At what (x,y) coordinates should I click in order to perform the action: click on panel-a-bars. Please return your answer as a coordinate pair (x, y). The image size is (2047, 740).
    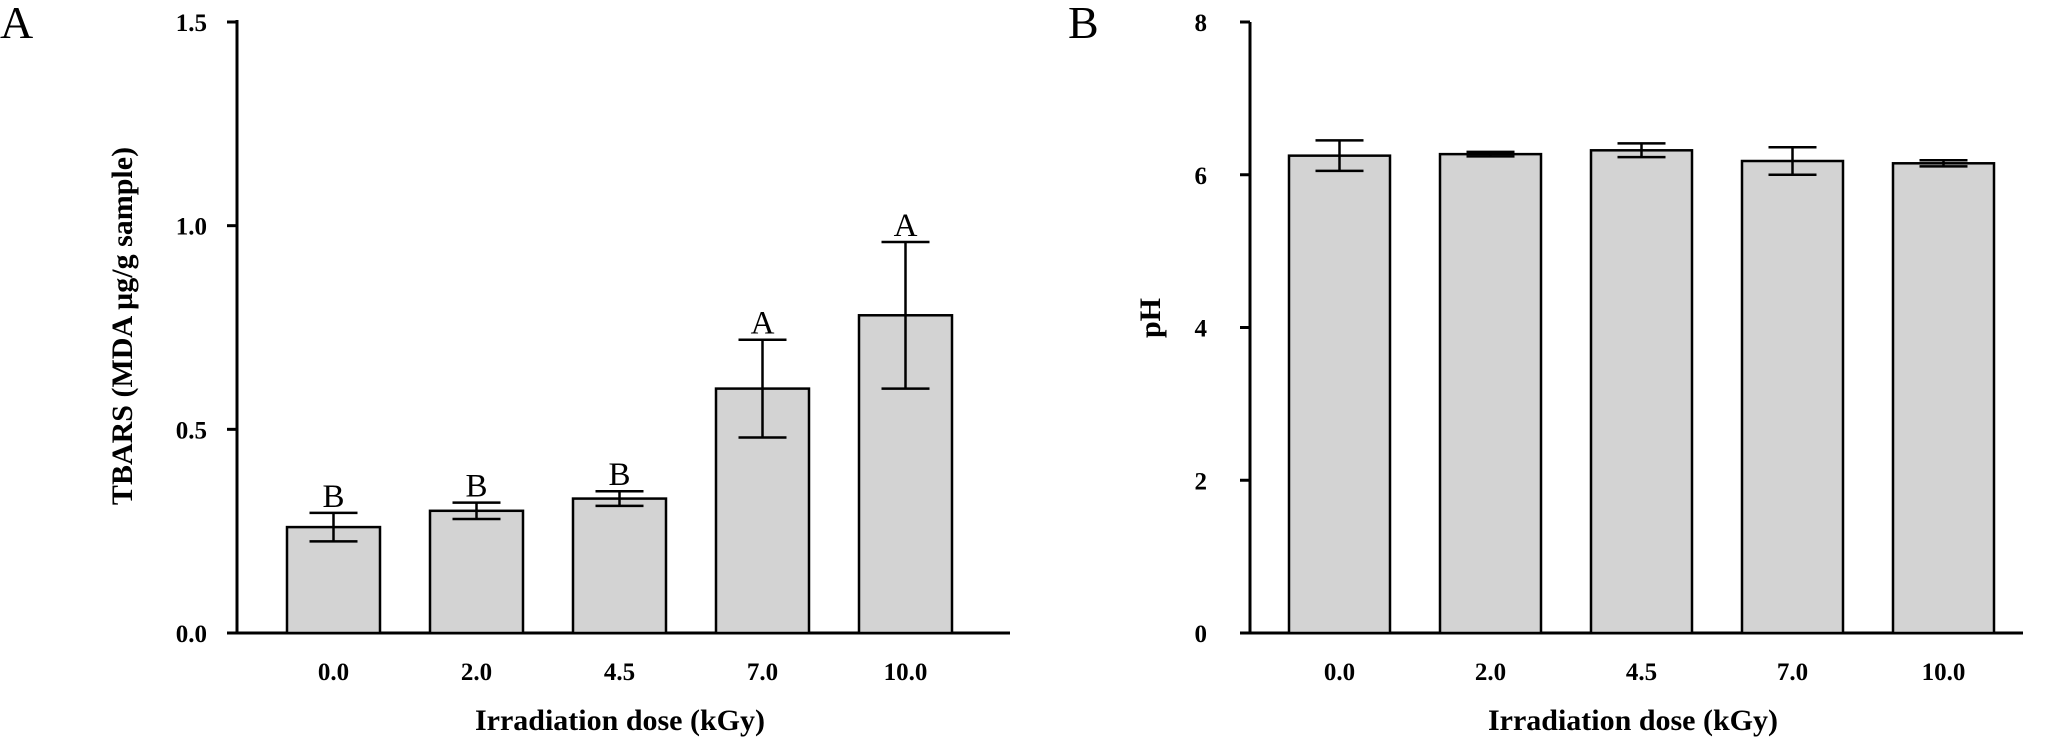
    Looking at the image, I should click on (619, 474).